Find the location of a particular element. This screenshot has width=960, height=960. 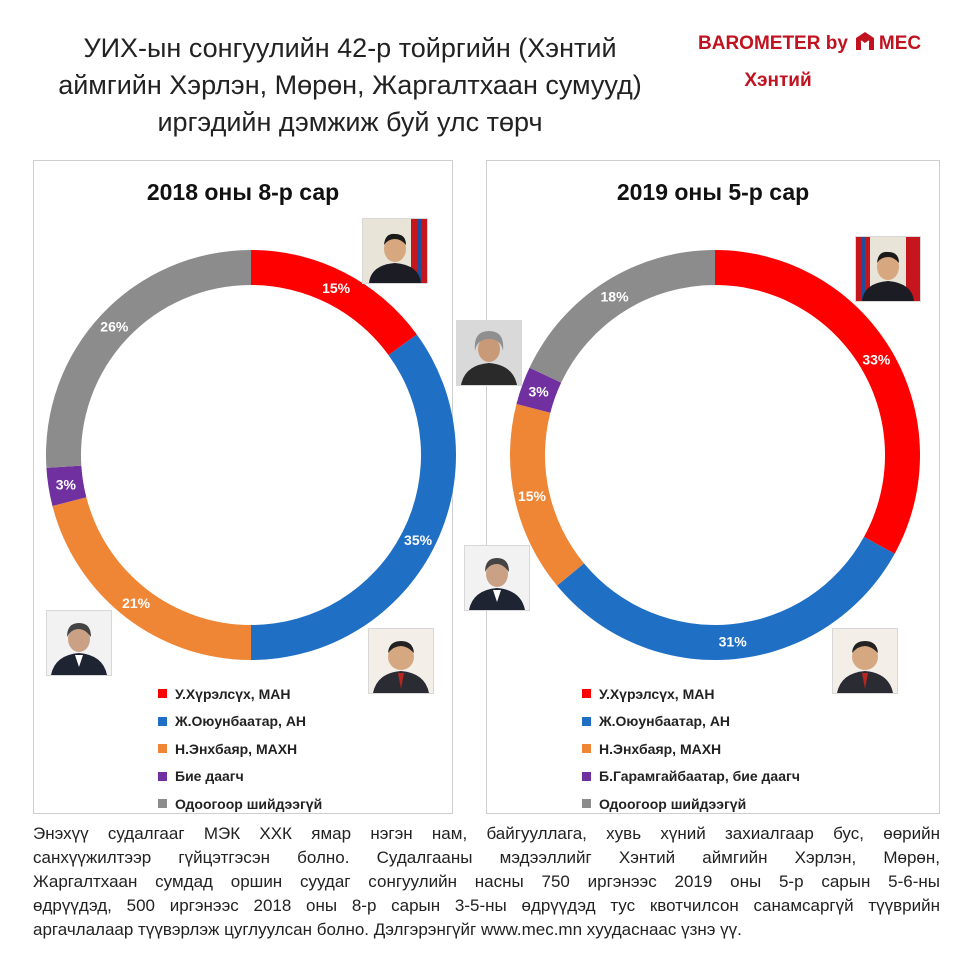

title-line: УИХ-ын сонгуулийн 42-р тойргийн (Хэнтий is located at coordinates (350, 48).